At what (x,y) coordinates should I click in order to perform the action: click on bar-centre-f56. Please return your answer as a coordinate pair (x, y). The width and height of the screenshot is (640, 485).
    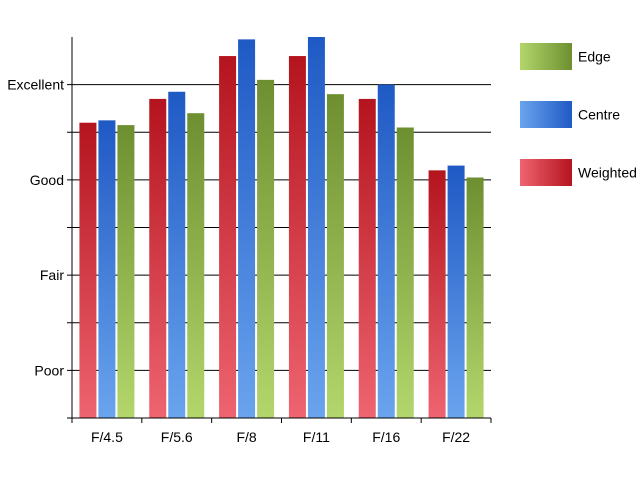
    Looking at the image, I should click on (177, 255).